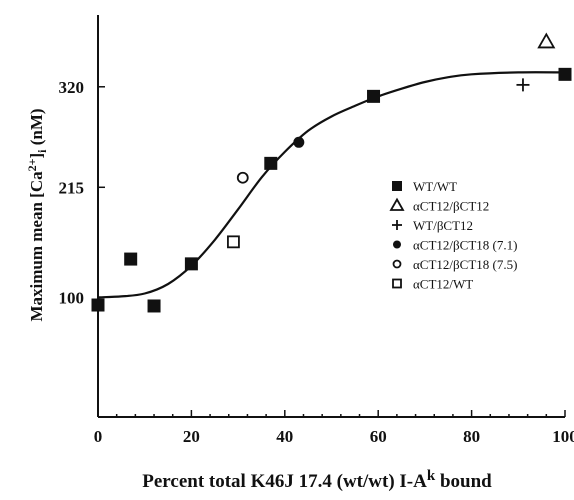 Image resolution: width=574 pixels, height=500 pixels. What do you see at coordinates (465, 245) in the screenshot?
I see `legend-label: αCT12/βCT18 (7.1)` at bounding box center [465, 245].